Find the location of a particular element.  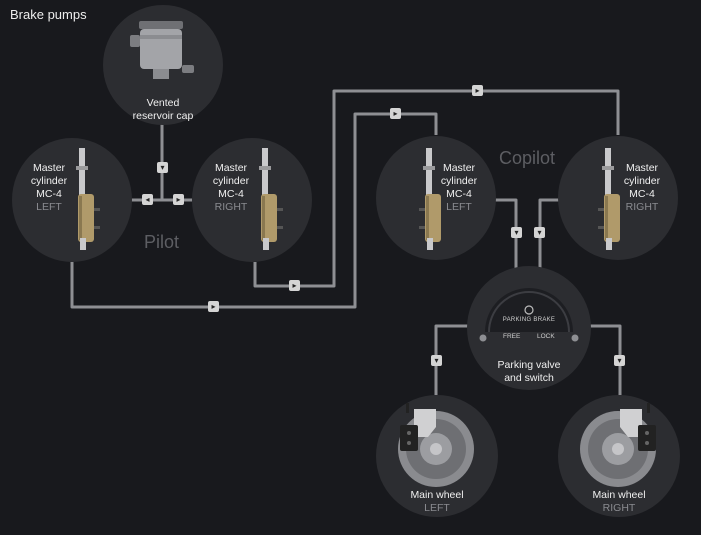

wheel-label: Main wheel RIGHT is located at coordinates (619, 501).